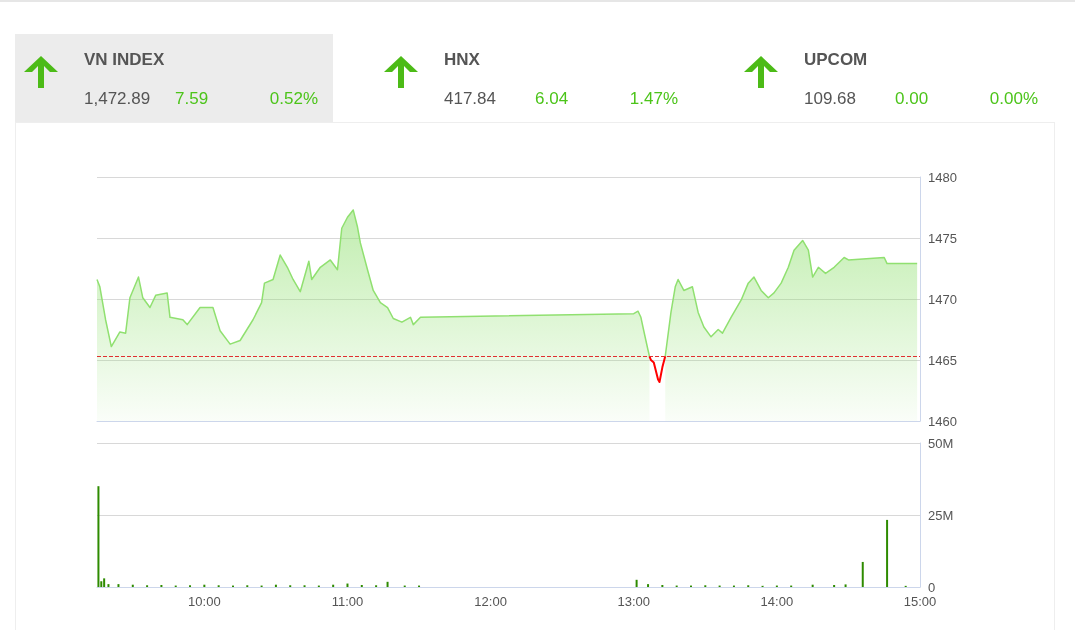 The image size is (1075, 630). What do you see at coordinates (836, 60) in the screenshot?
I see `text: UPCOM` at bounding box center [836, 60].